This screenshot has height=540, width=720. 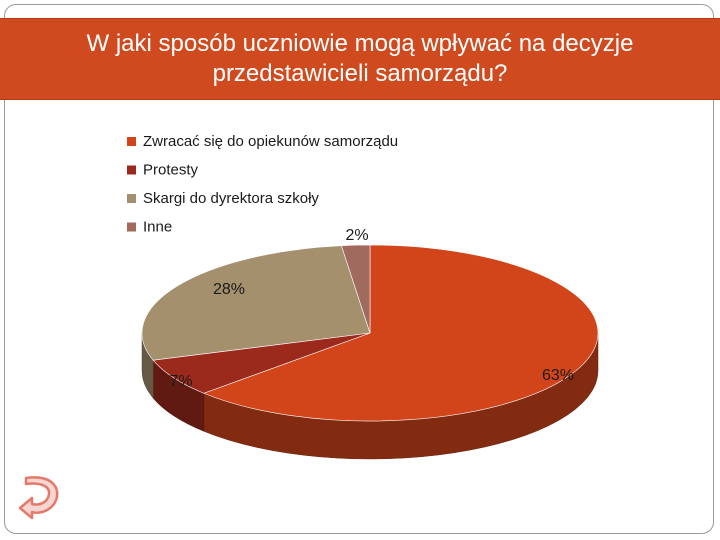 I want to click on data-label-1: 63%, so click(x=558, y=375).